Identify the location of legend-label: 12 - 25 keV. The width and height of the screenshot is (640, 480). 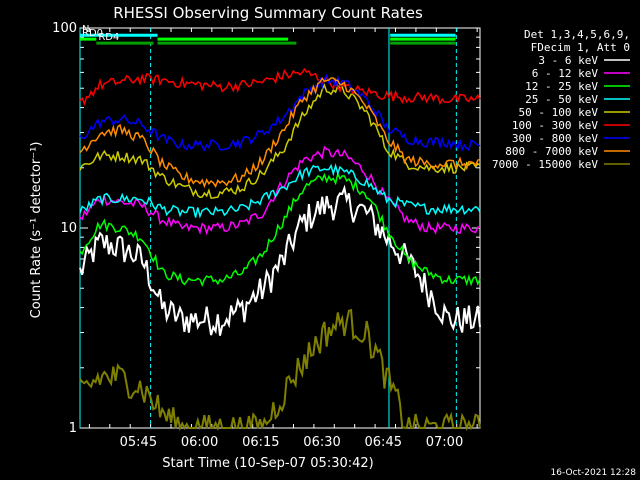
(561, 86).